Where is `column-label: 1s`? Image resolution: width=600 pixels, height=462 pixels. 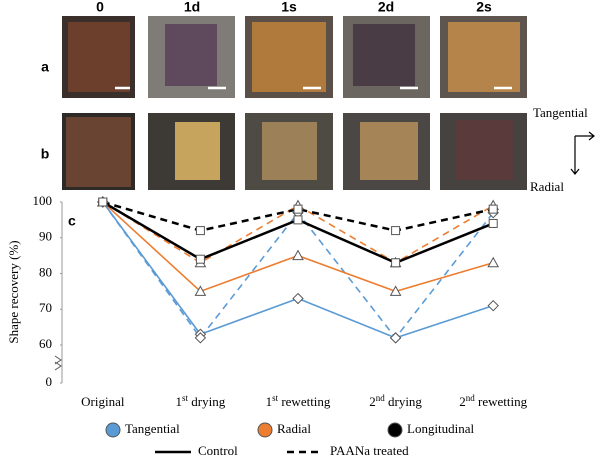
column-label: 1s is located at coordinates (289, 7).